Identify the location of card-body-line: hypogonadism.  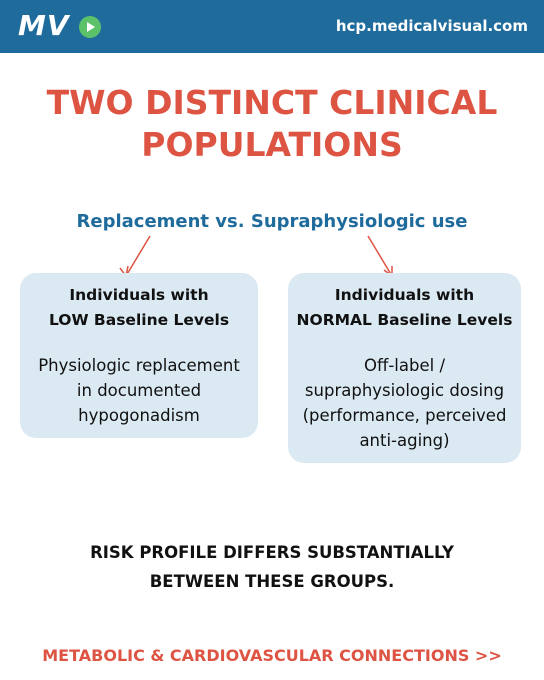
(139, 415).